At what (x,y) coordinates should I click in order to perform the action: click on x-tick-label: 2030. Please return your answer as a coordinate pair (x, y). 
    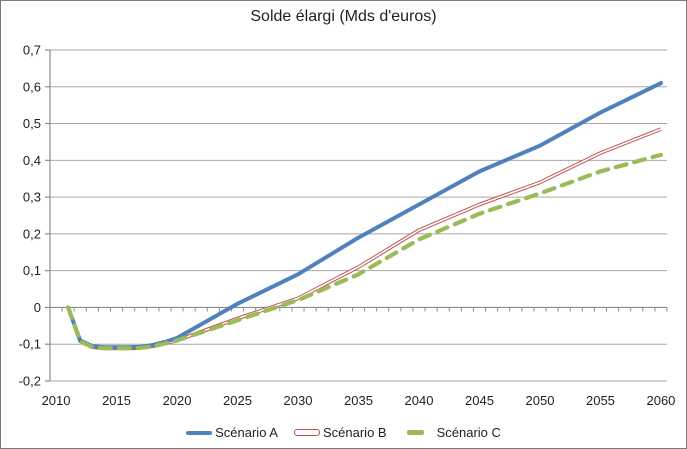
    Looking at the image, I should click on (298, 400).